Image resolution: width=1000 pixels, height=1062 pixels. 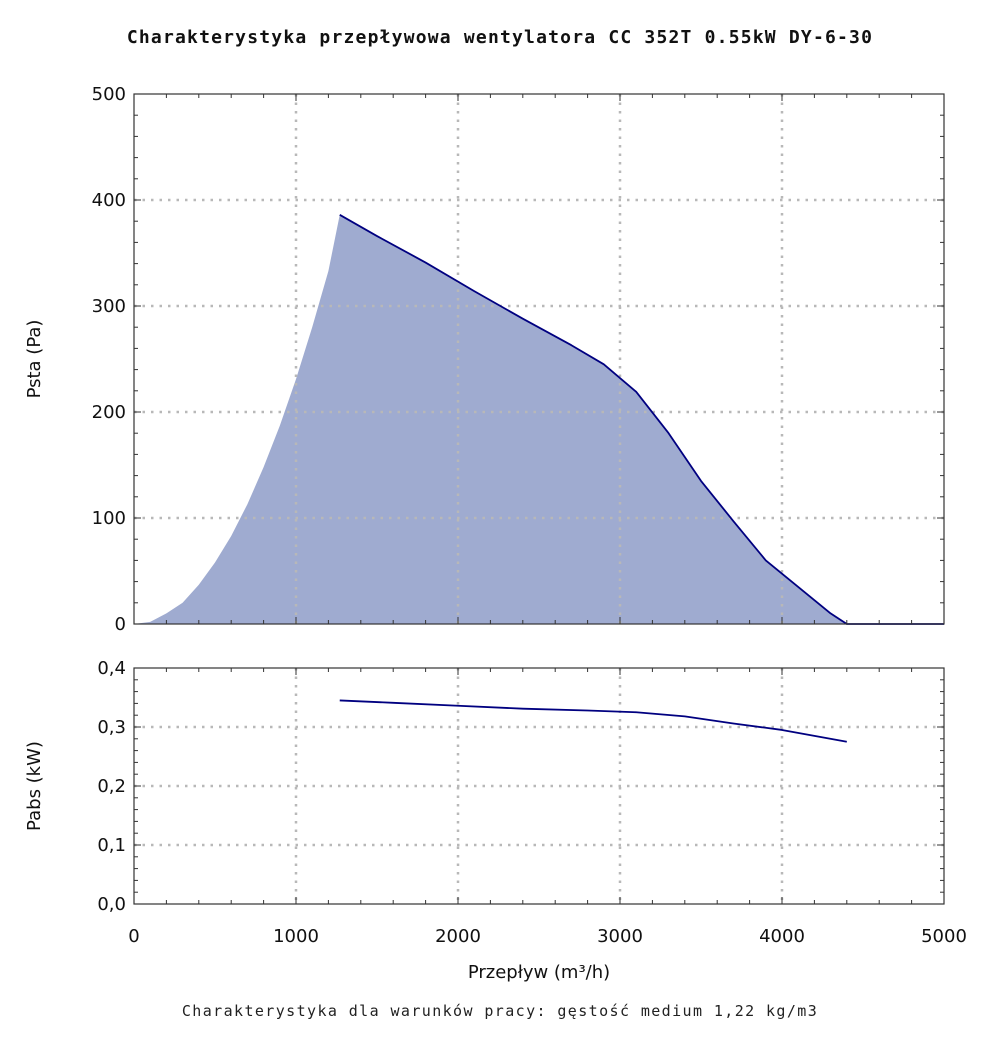 What do you see at coordinates (109, 94) in the screenshot?
I see `y-tick-label: 500` at bounding box center [109, 94].